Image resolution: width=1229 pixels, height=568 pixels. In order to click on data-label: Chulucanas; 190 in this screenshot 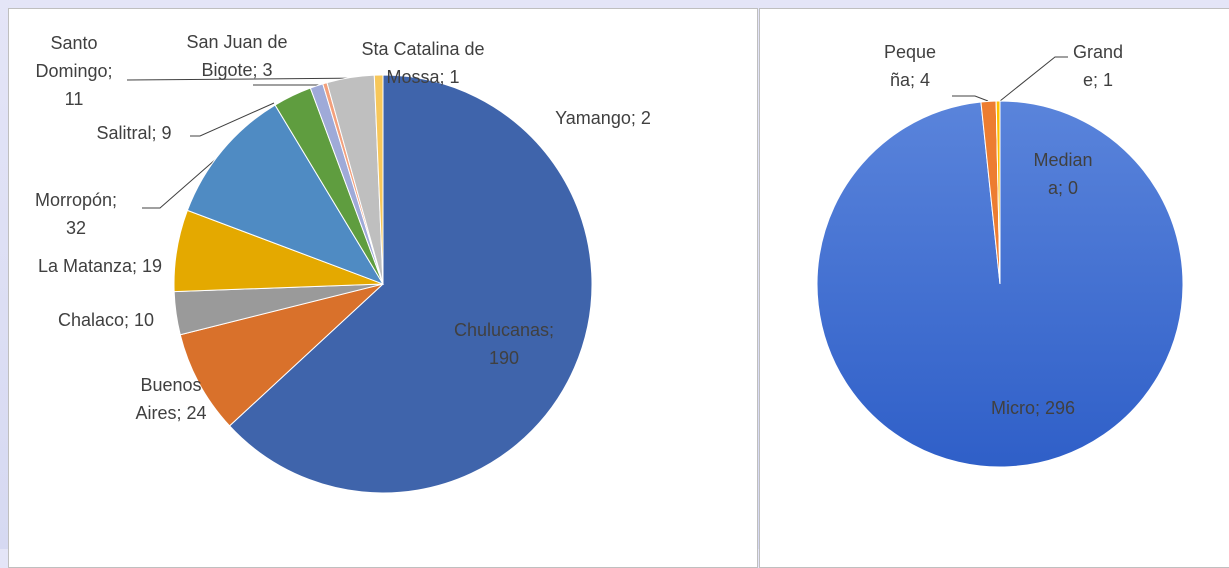, I will do `click(504, 344)`.